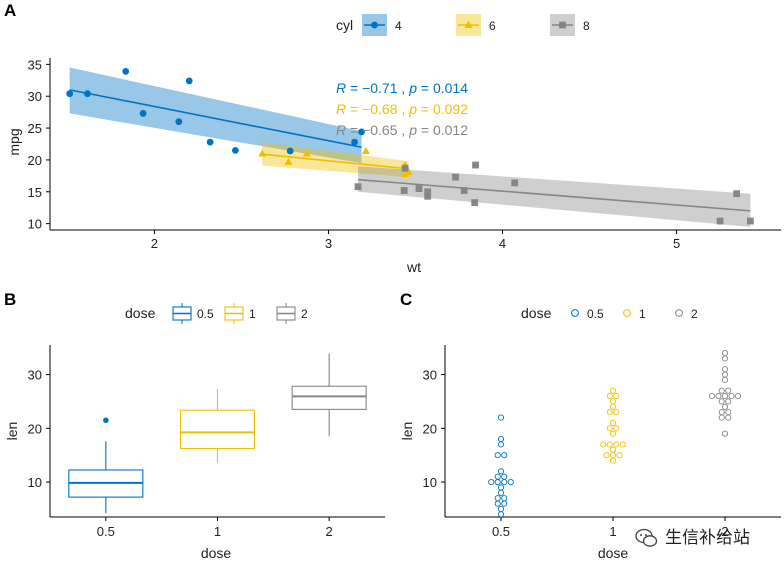 This screenshot has width=784, height=570. Describe the element at coordinates (35, 428) in the screenshot. I see `y-tick-label-b: 20` at that location.